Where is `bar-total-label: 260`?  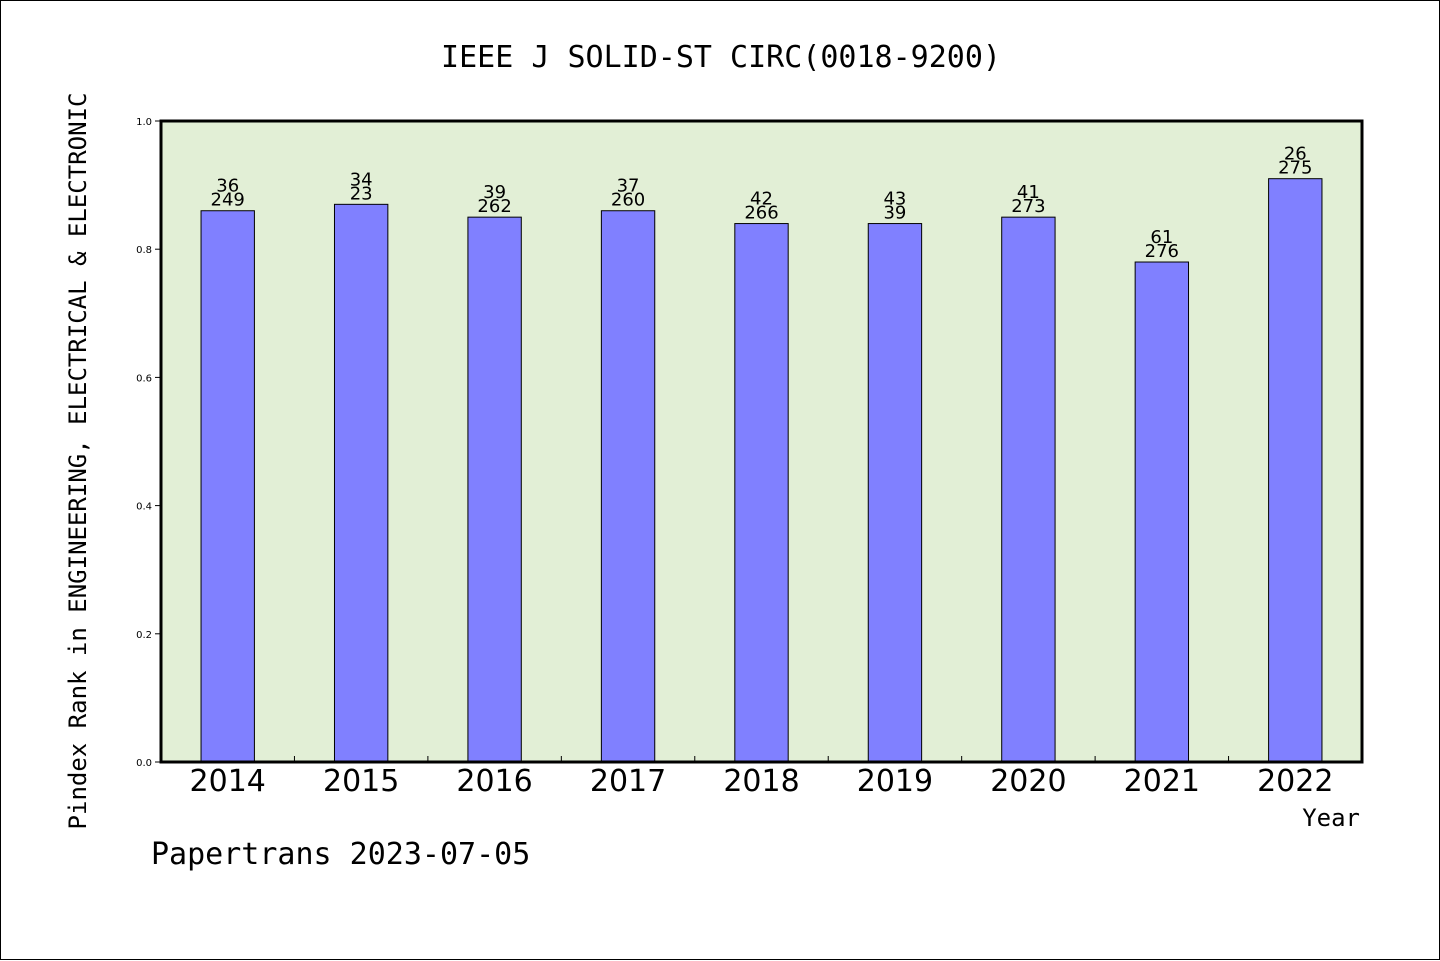
bar-total-label: 260 is located at coordinates (628, 200).